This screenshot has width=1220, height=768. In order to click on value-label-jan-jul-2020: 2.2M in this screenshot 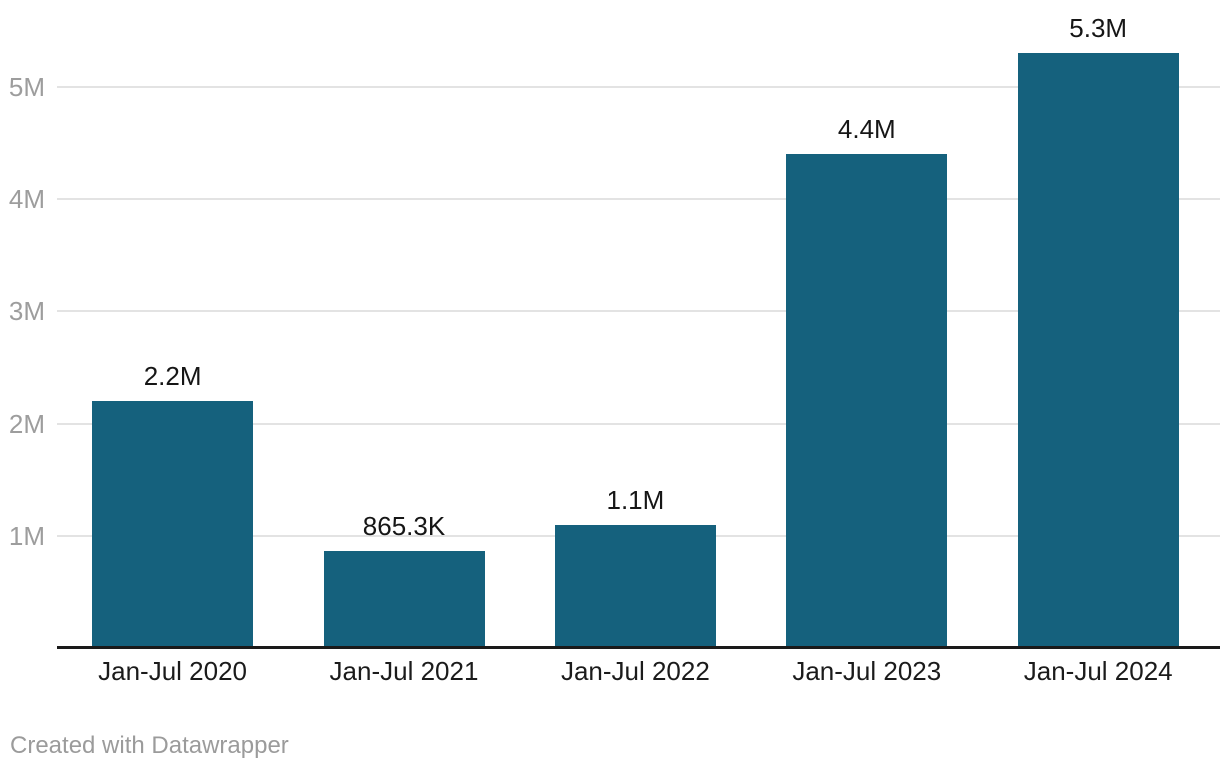, I will do `click(172, 376)`.